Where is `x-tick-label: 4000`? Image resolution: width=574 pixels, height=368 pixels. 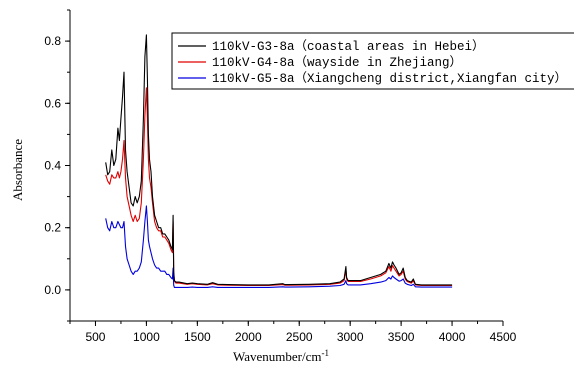
x-tick-label: 4000 is located at coordinates (452, 337).